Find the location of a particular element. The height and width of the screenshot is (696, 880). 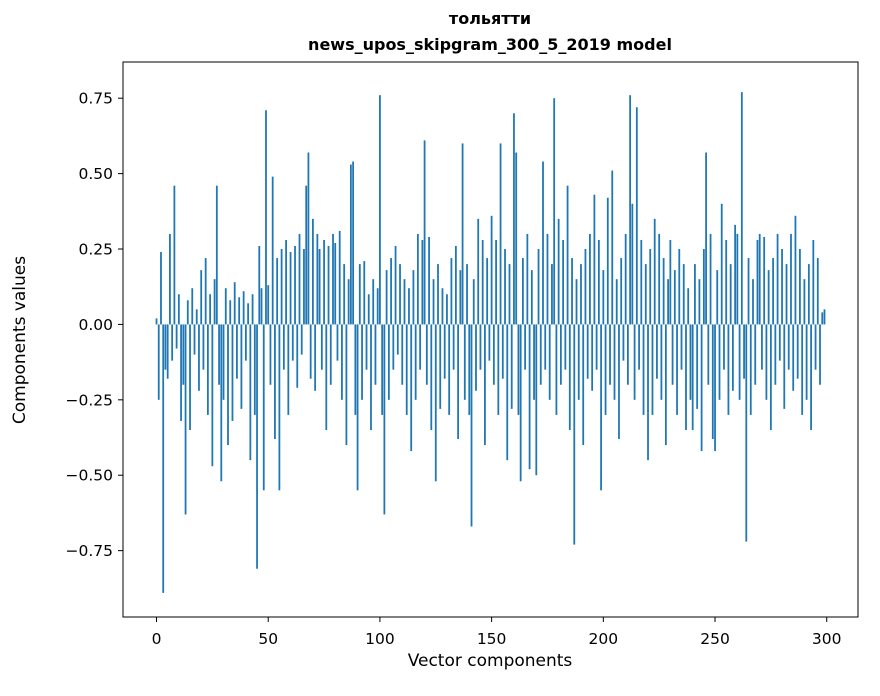

x-axis-ticks: 0 50 100 150 200 250 300 is located at coordinates (497, 632).